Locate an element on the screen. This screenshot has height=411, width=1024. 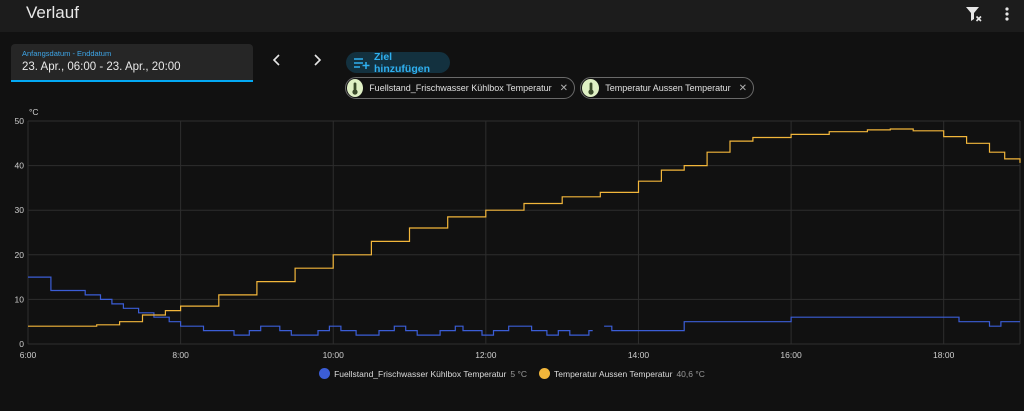
x-tick-label: 14:00 is located at coordinates (639, 355).